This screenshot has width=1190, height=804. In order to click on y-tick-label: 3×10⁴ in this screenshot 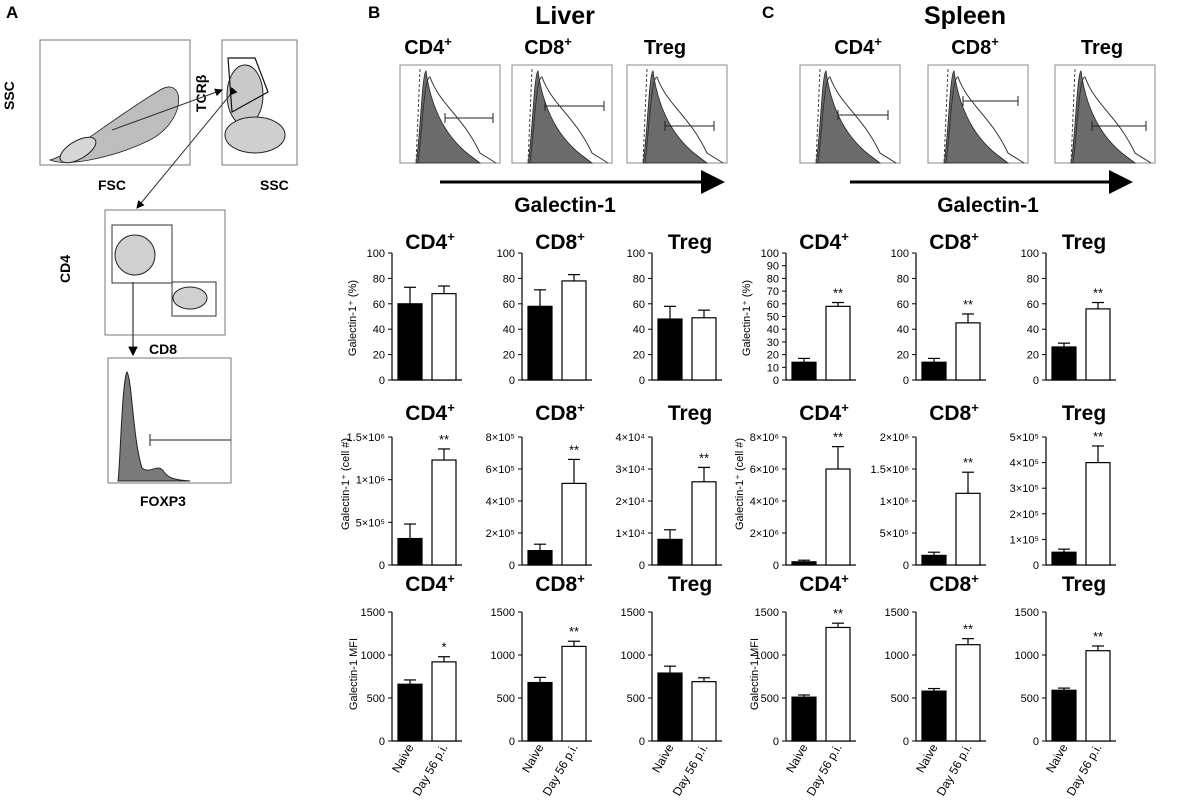, I will do `click(630, 470)`.